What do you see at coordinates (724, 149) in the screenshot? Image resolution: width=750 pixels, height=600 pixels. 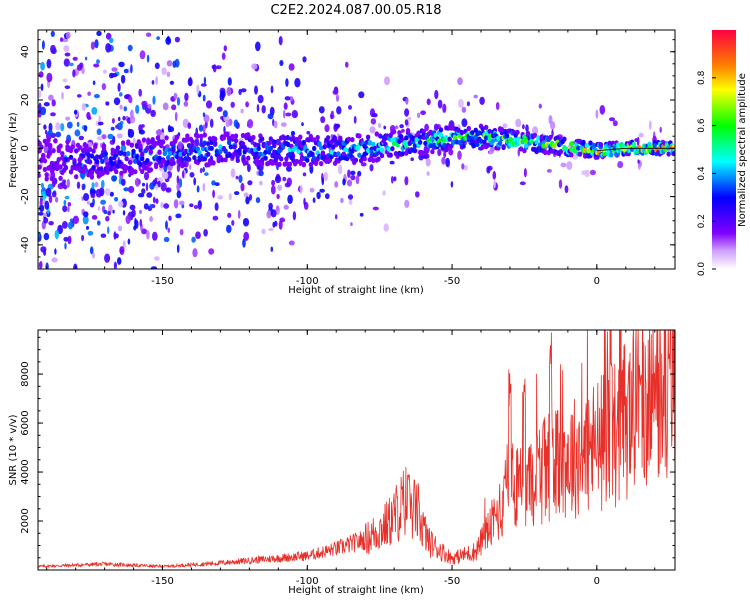 I see `colorbar-gradient` at bounding box center [724, 149].